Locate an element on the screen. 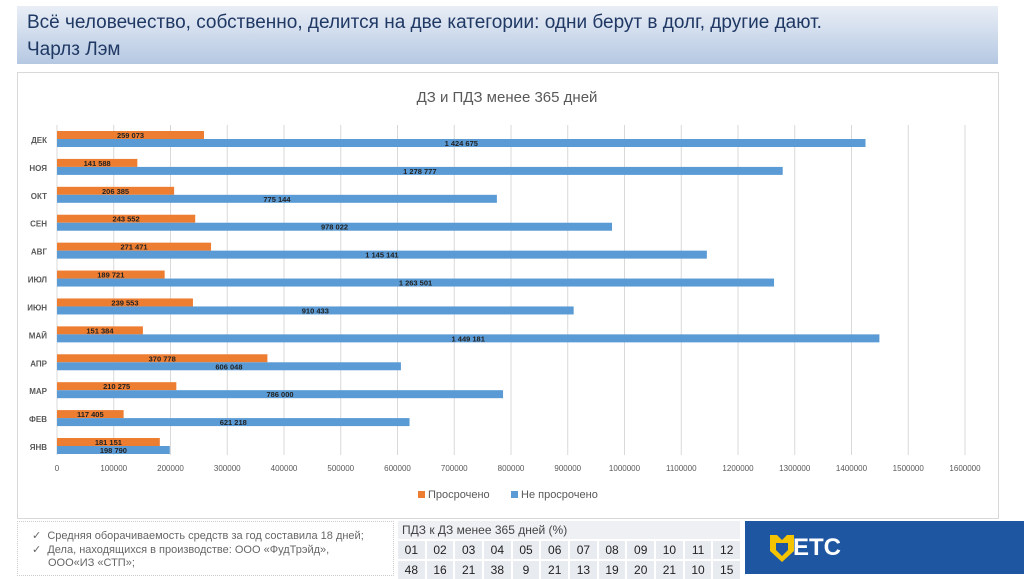 The width and height of the screenshot is (1024, 579). data-label: 1 424 675 is located at coordinates (461, 143).